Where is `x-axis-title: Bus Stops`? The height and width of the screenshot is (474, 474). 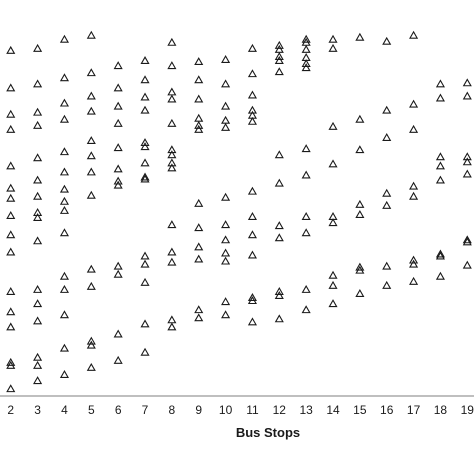
x-axis-title: Bus Stops is located at coordinates (268, 432).